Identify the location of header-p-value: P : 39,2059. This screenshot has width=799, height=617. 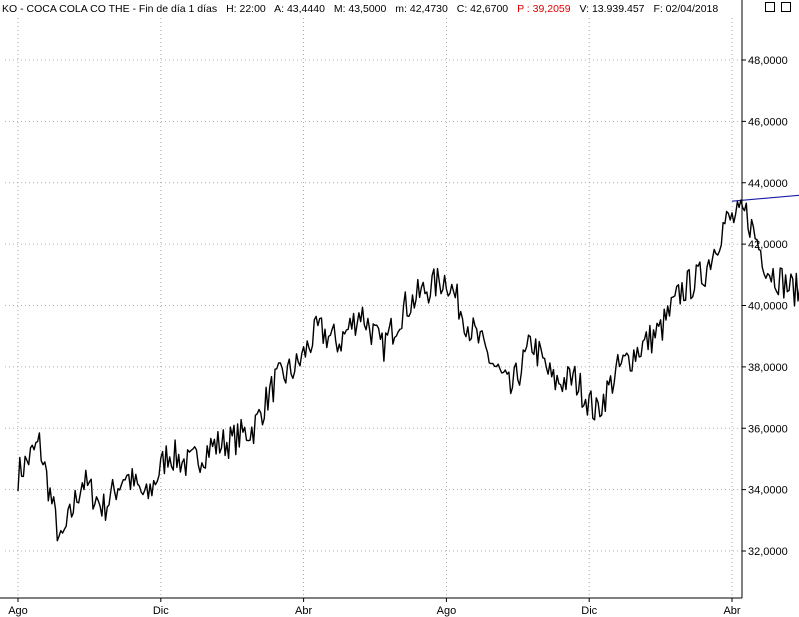
(544, 9).